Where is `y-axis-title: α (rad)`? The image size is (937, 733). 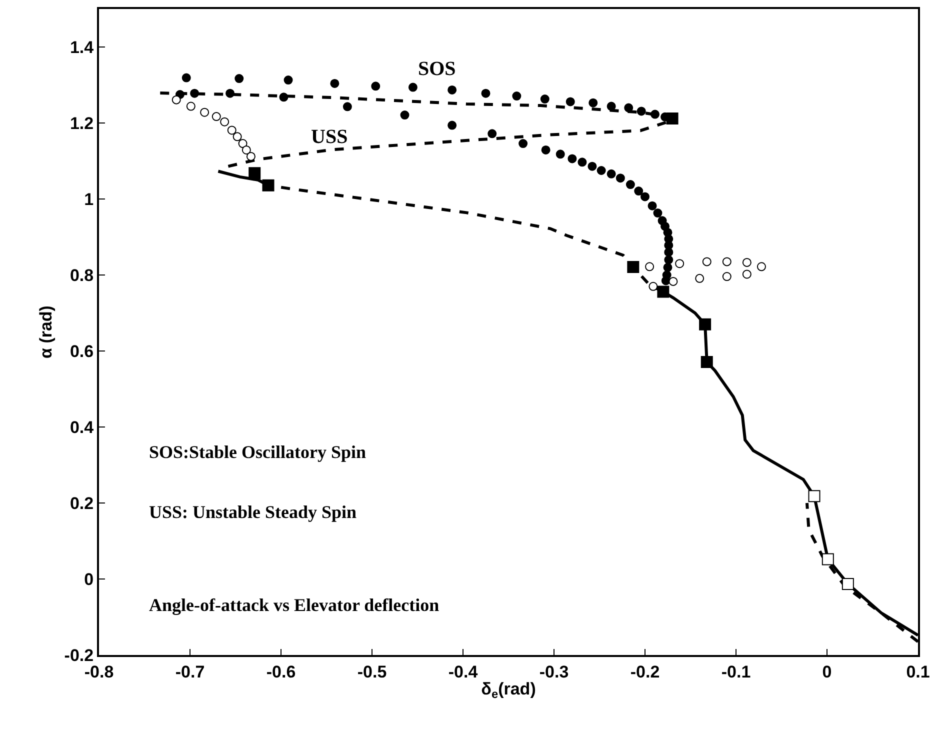 y-axis-title: α (rad) is located at coordinates (46, 332).